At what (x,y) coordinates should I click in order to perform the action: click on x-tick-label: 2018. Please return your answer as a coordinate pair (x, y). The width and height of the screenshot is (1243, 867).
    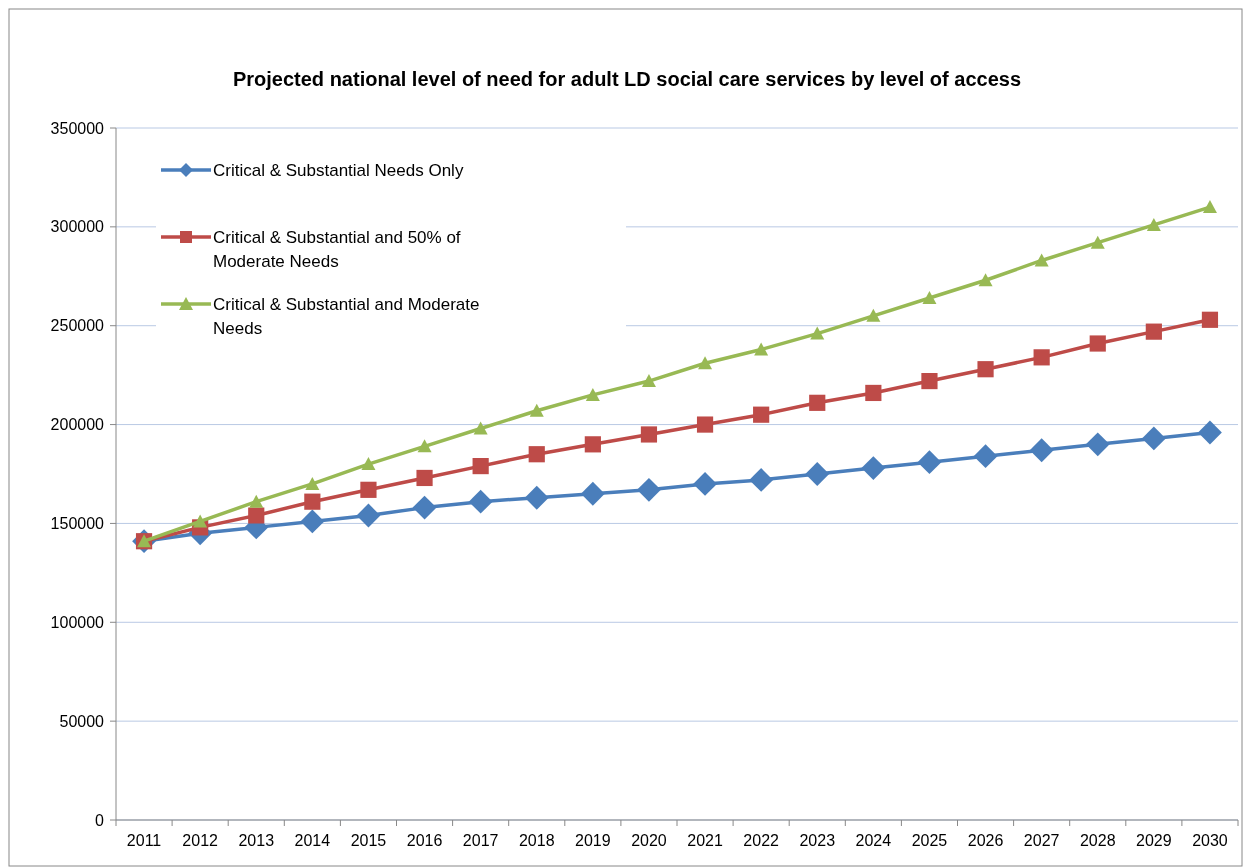
    Looking at the image, I should click on (536, 840).